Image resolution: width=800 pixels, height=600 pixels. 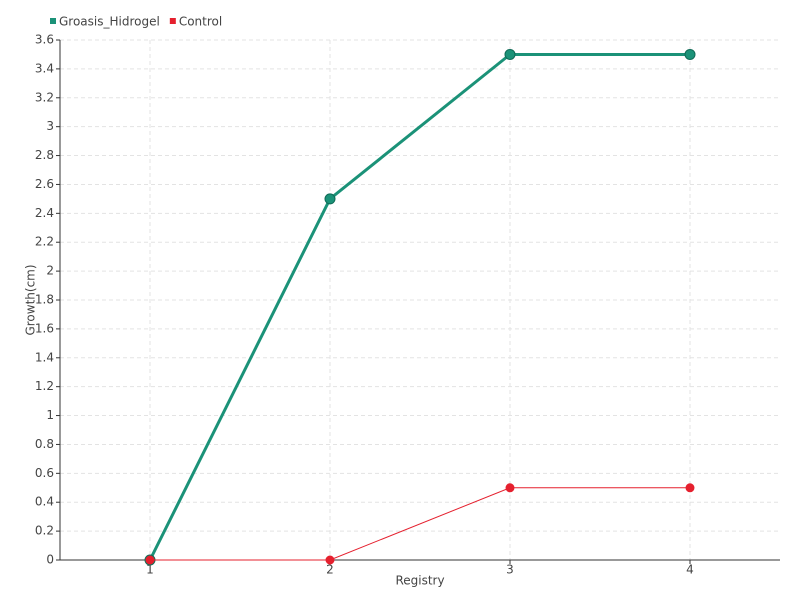 What do you see at coordinates (330, 570) in the screenshot?
I see `x-tick-label: 2` at bounding box center [330, 570].